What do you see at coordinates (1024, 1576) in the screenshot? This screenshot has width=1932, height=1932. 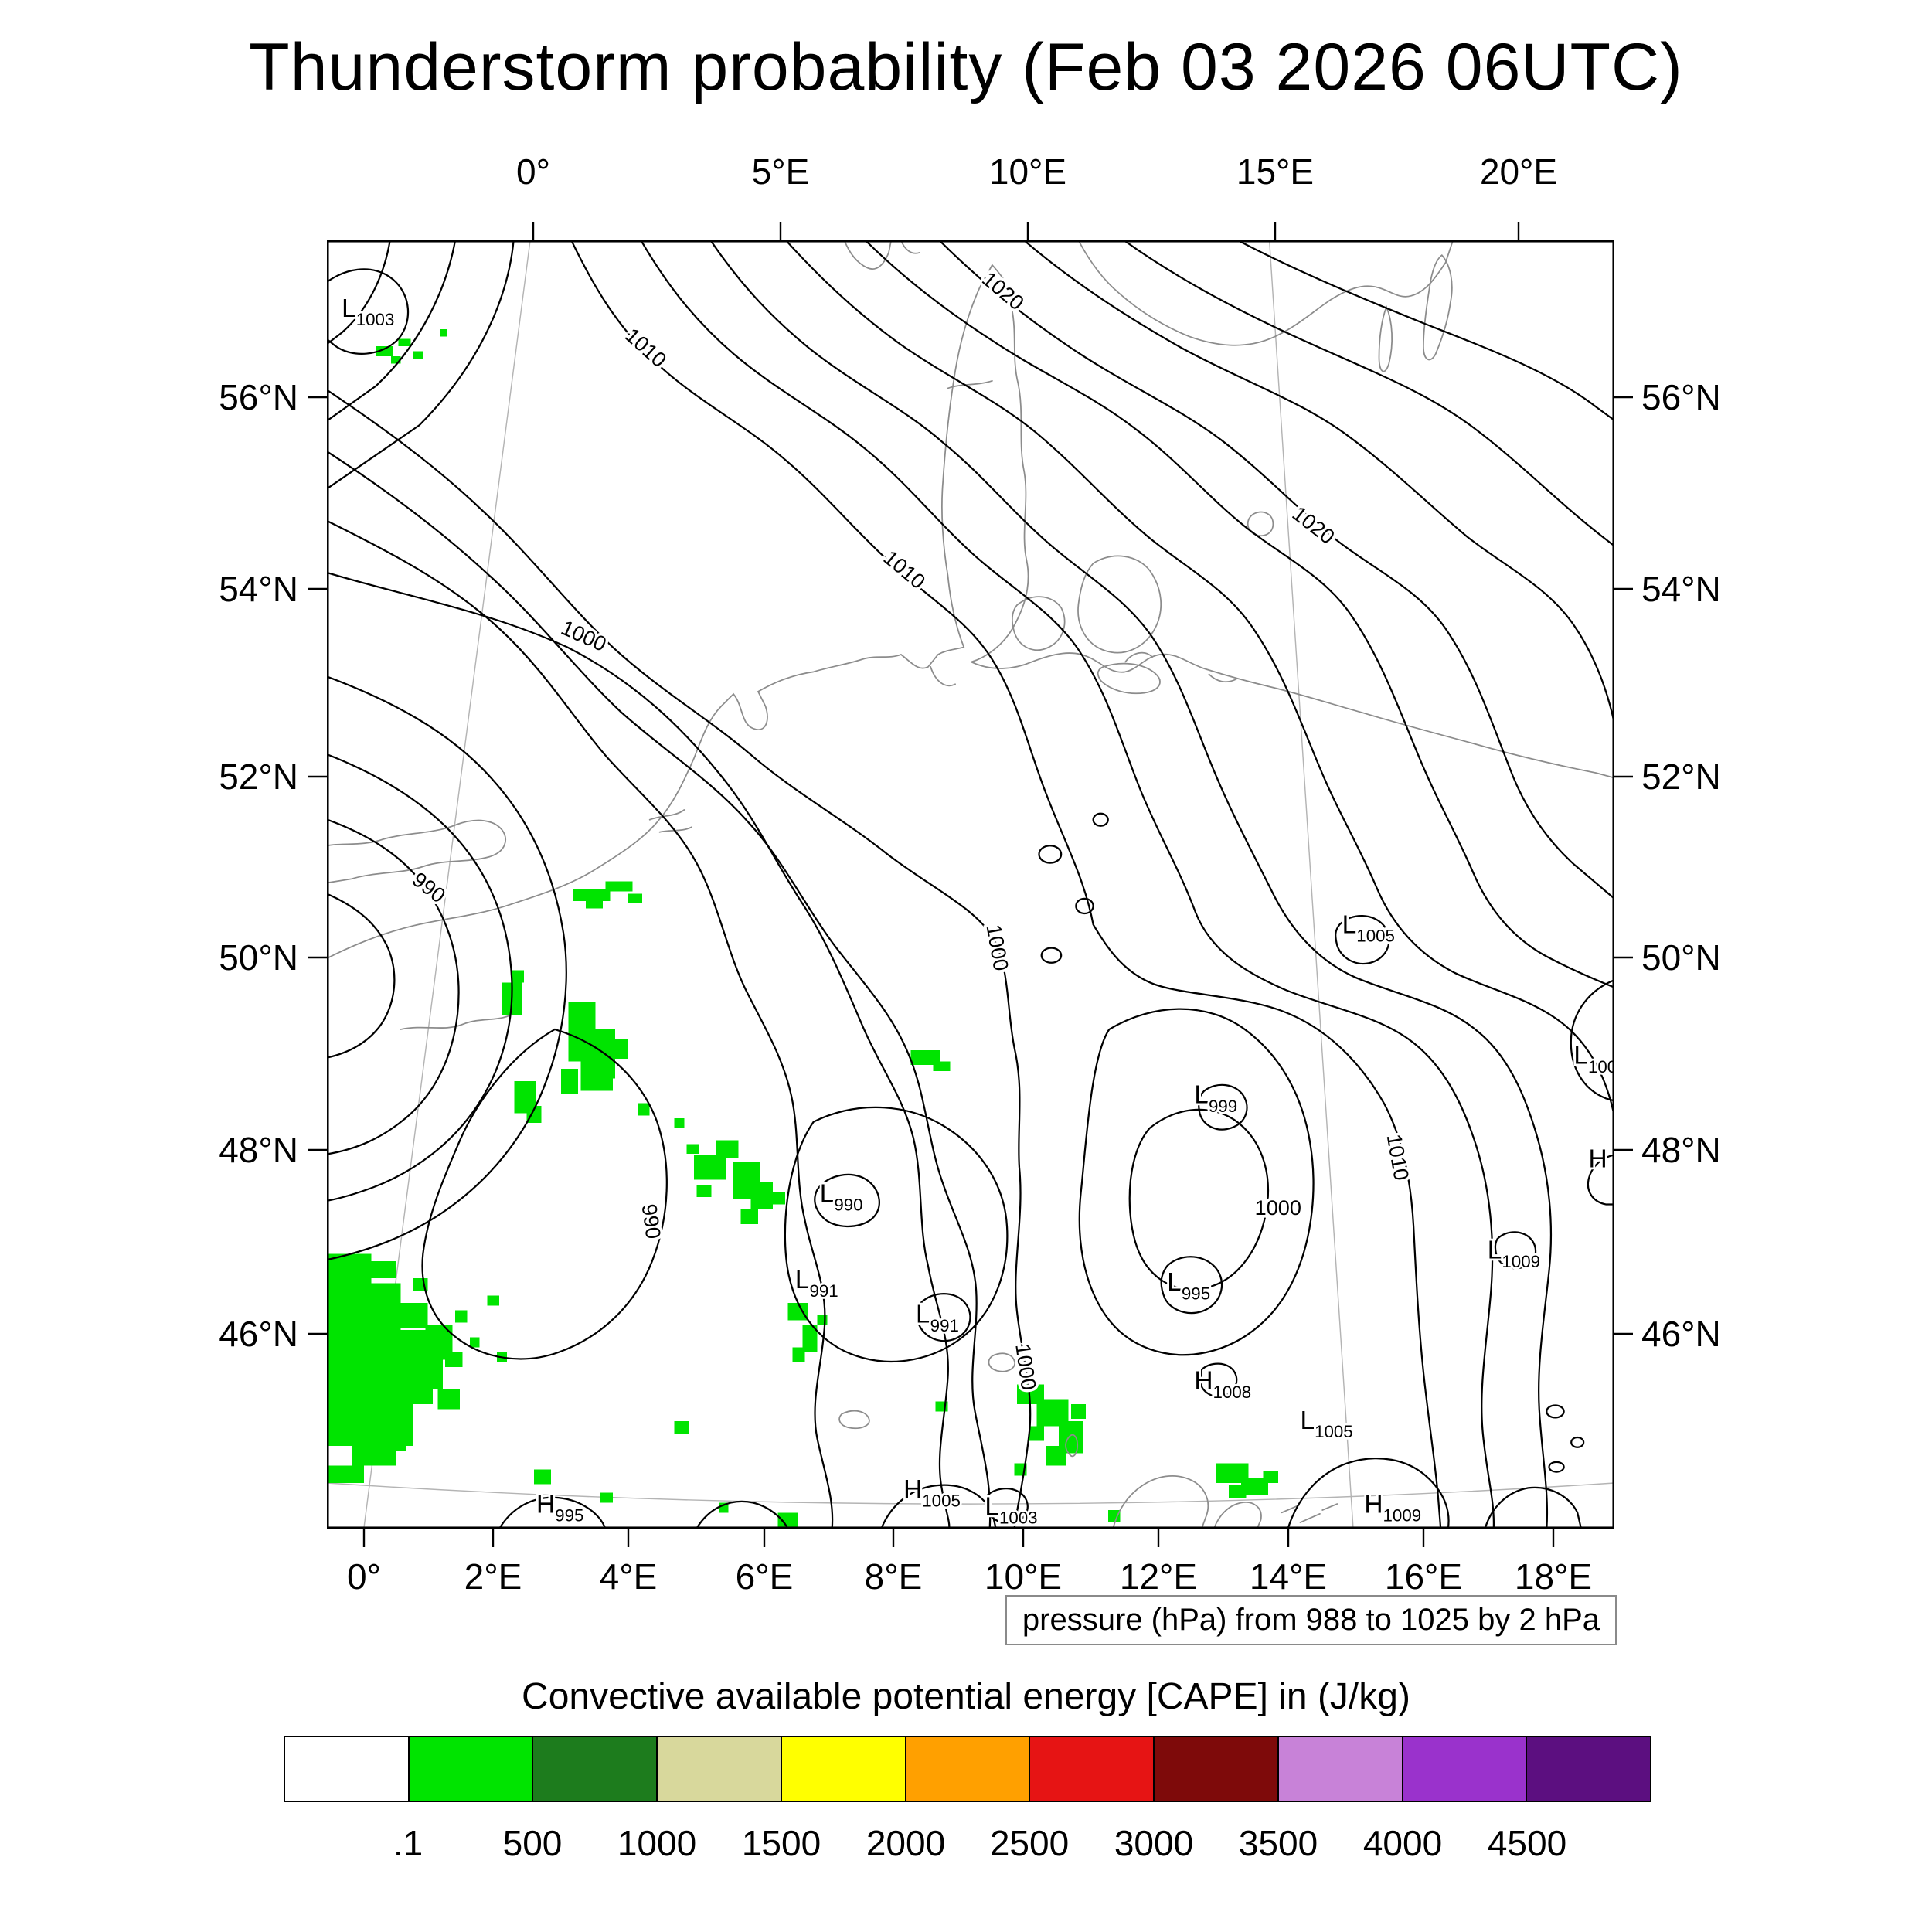 I see `axis-label-bottom: 10°E` at bounding box center [1024, 1576].